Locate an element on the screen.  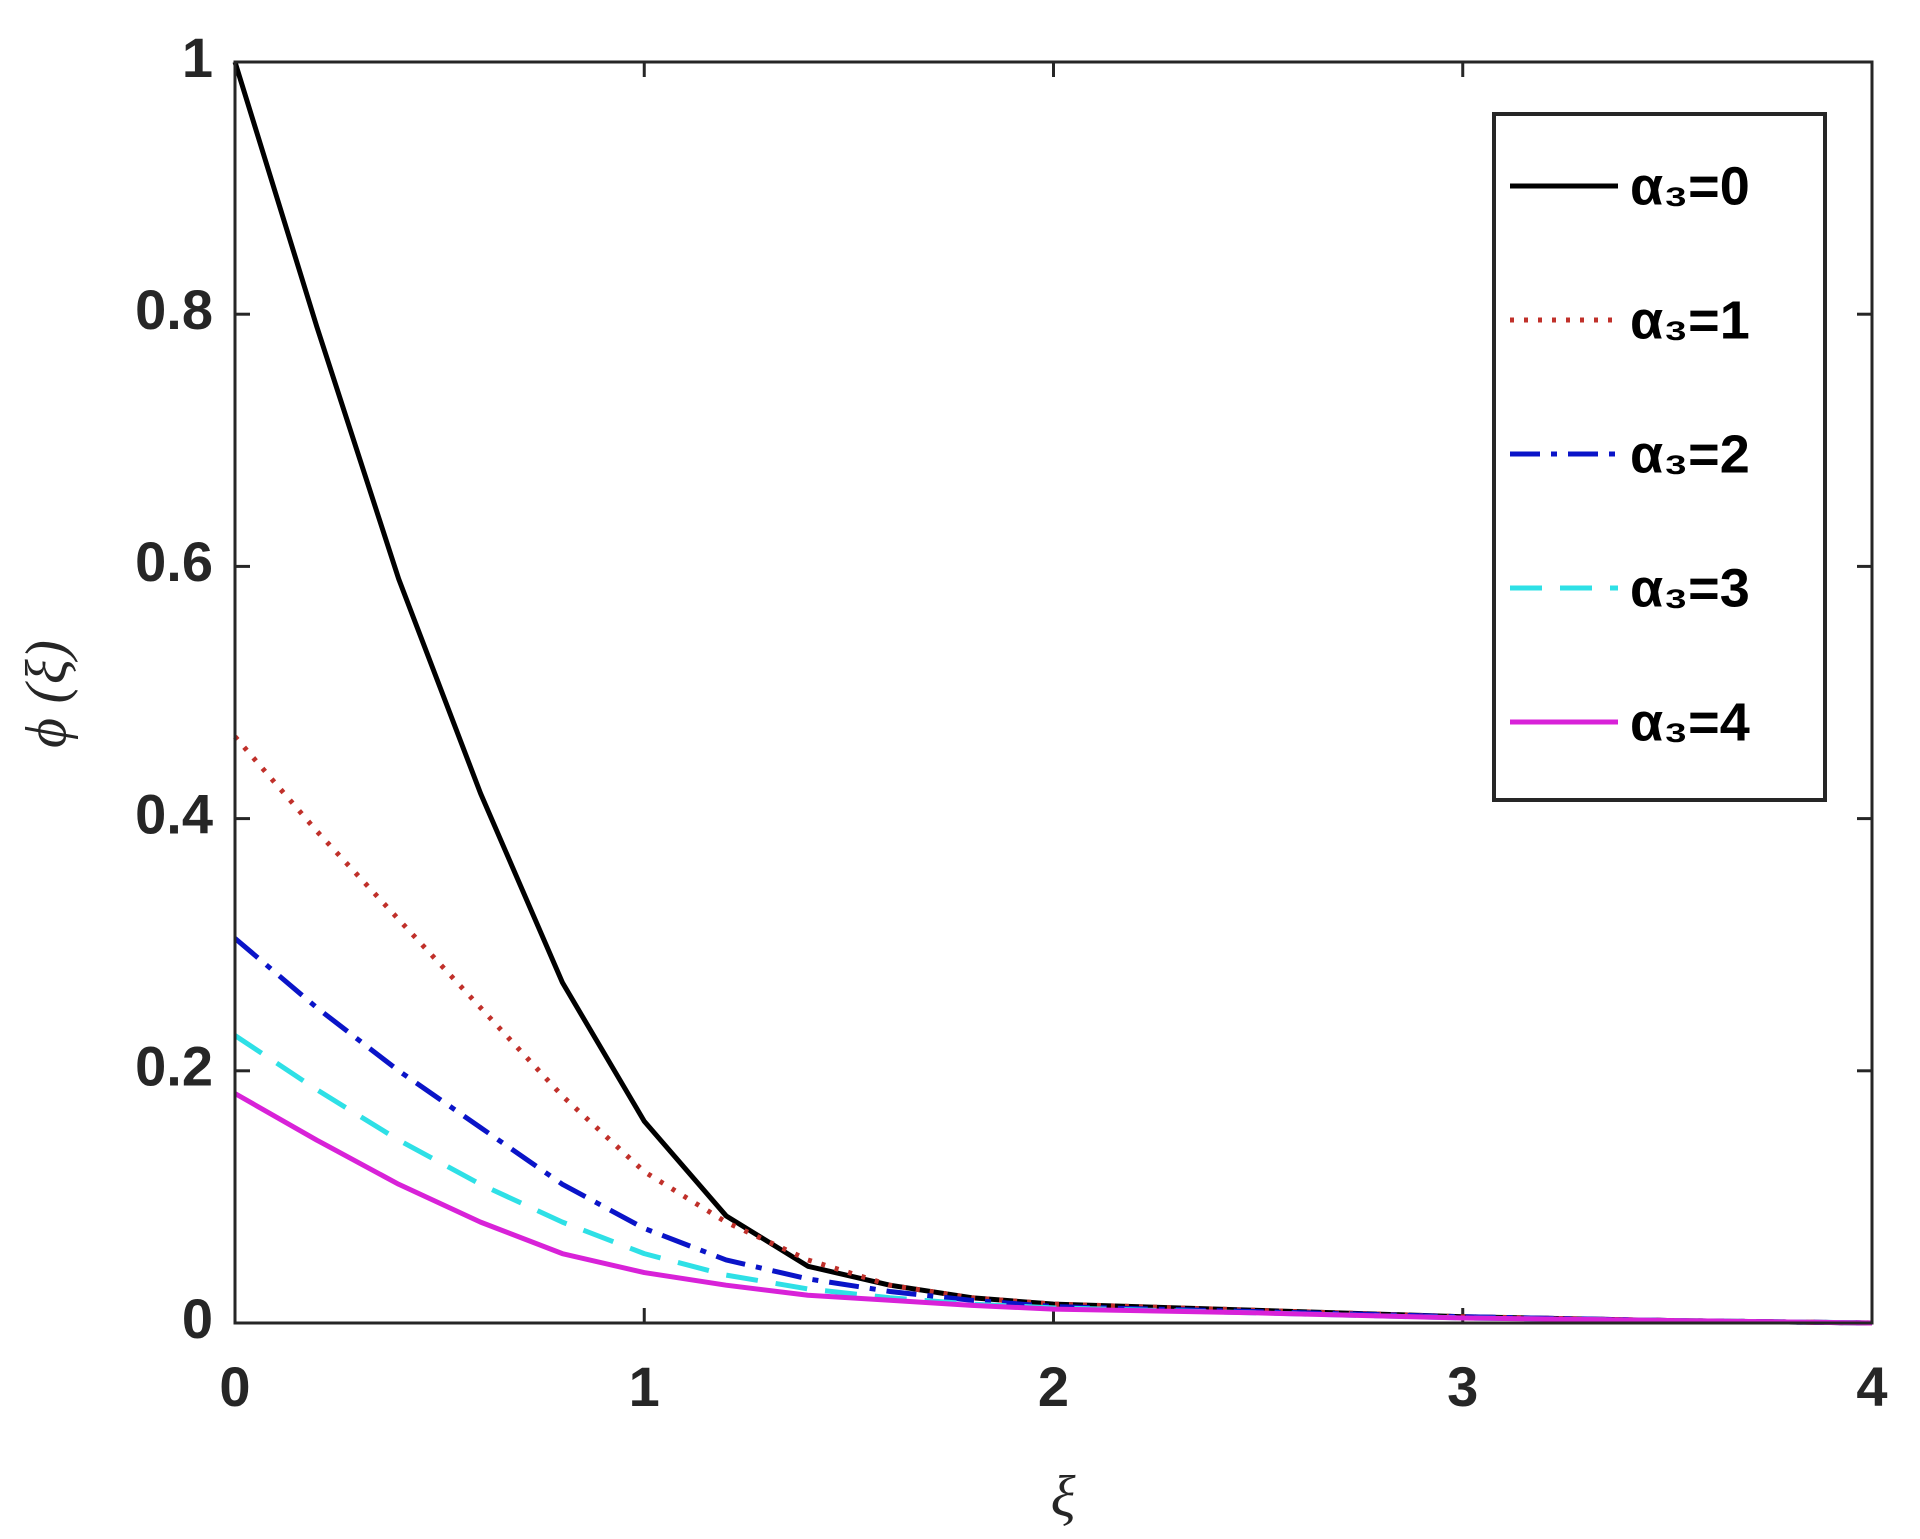
y-tick-label: 0.4 is located at coordinates (174, 813).